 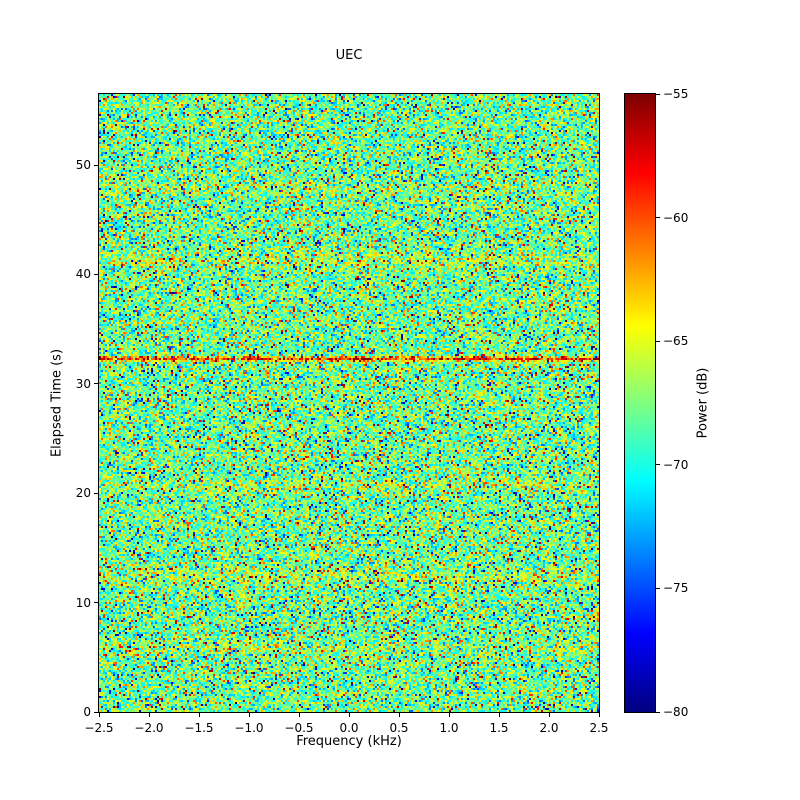 What do you see at coordinates (399, 728) in the screenshot?
I see `x-tick-label: 0.5` at bounding box center [399, 728].